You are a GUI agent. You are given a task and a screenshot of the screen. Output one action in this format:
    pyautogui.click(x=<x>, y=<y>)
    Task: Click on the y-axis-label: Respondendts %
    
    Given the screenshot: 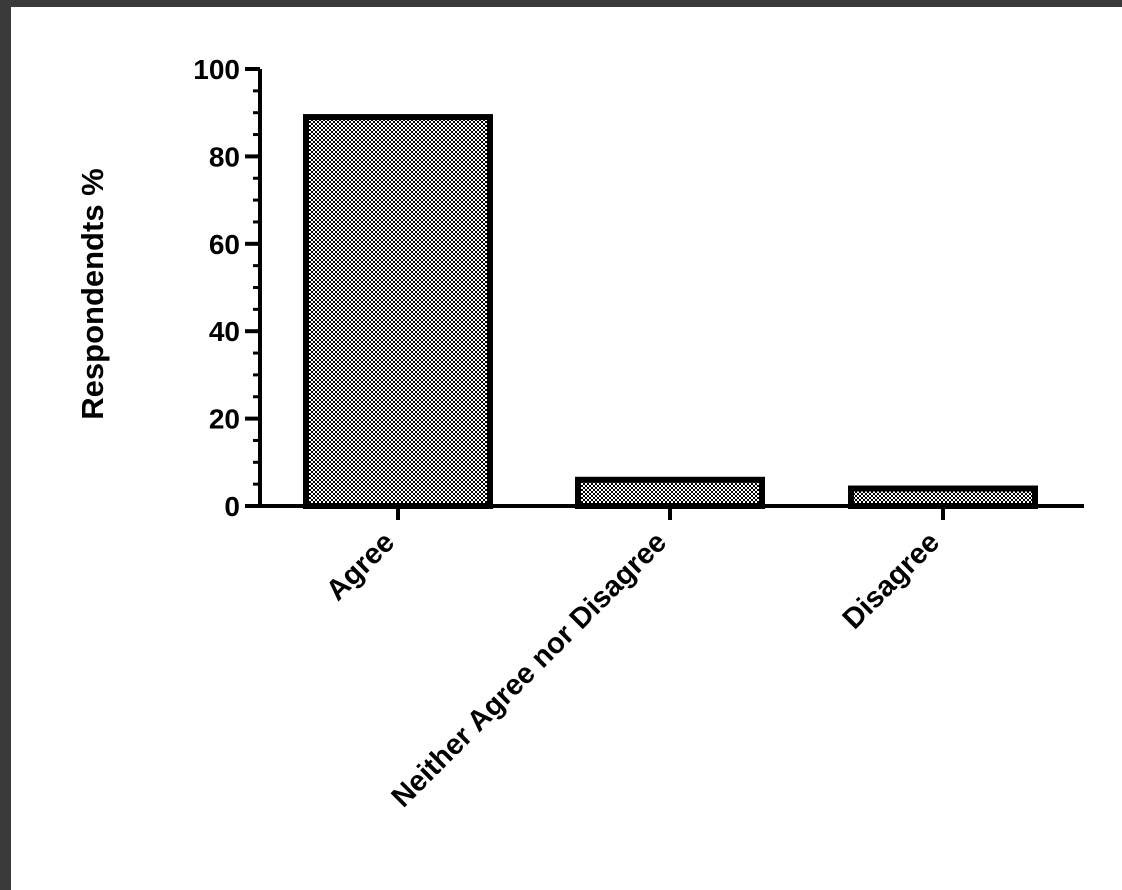 What is the action you would take?
    pyautogui.click(x=92, y=293)
    